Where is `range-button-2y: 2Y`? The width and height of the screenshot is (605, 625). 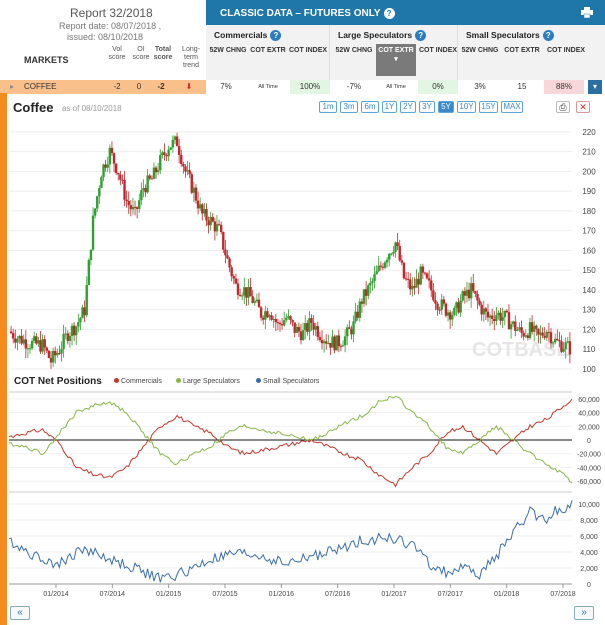 range-button-2y: 2Y is located at coordinates (408, 107).